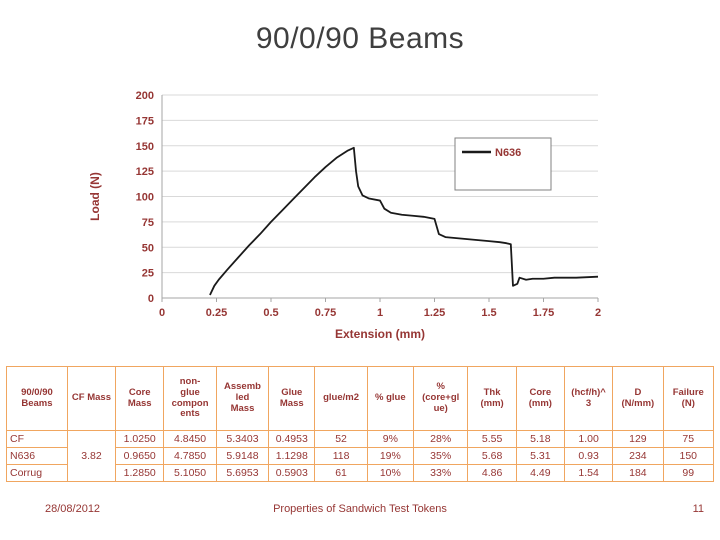 The height and width of the screenshot is (540, 720). Describe the element at coordinates (638, 439) in the screenshot. I see `table-cell: 129` at that location.